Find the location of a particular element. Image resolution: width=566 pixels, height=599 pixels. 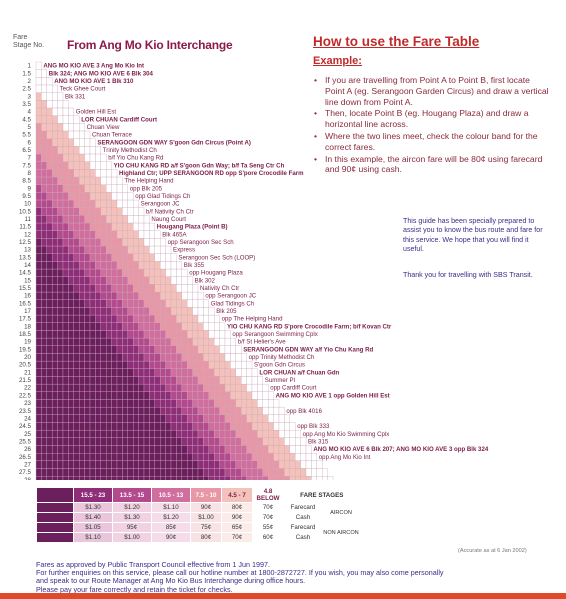

stop-label: opp Blk 4016 is located at coordinates (304, 411).